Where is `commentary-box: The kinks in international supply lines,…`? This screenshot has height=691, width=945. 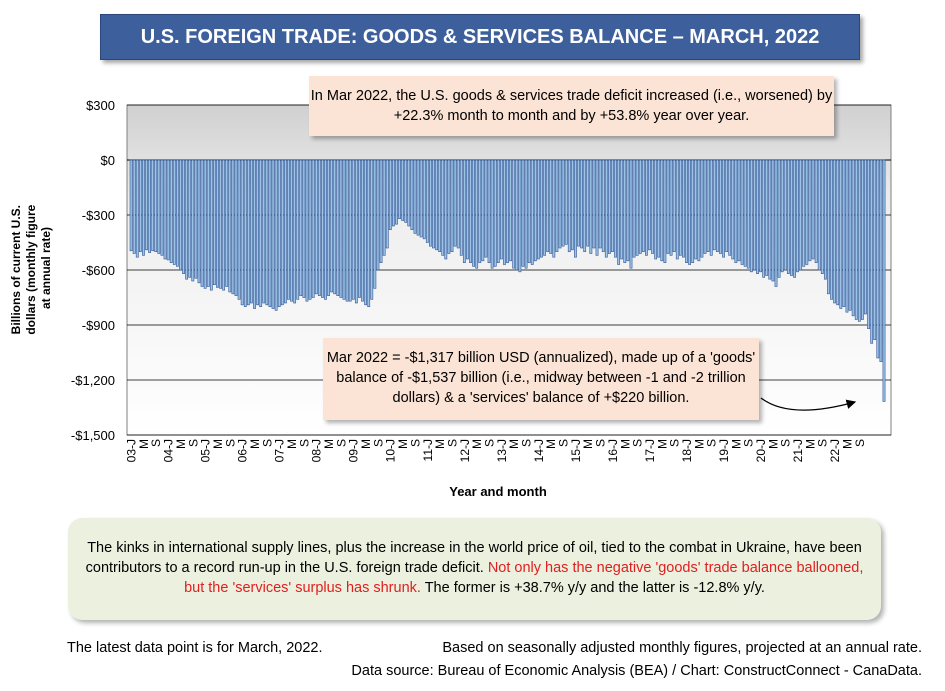
commentary-box: The kinks in international supply lines,… is located at coordinates (474, 569).